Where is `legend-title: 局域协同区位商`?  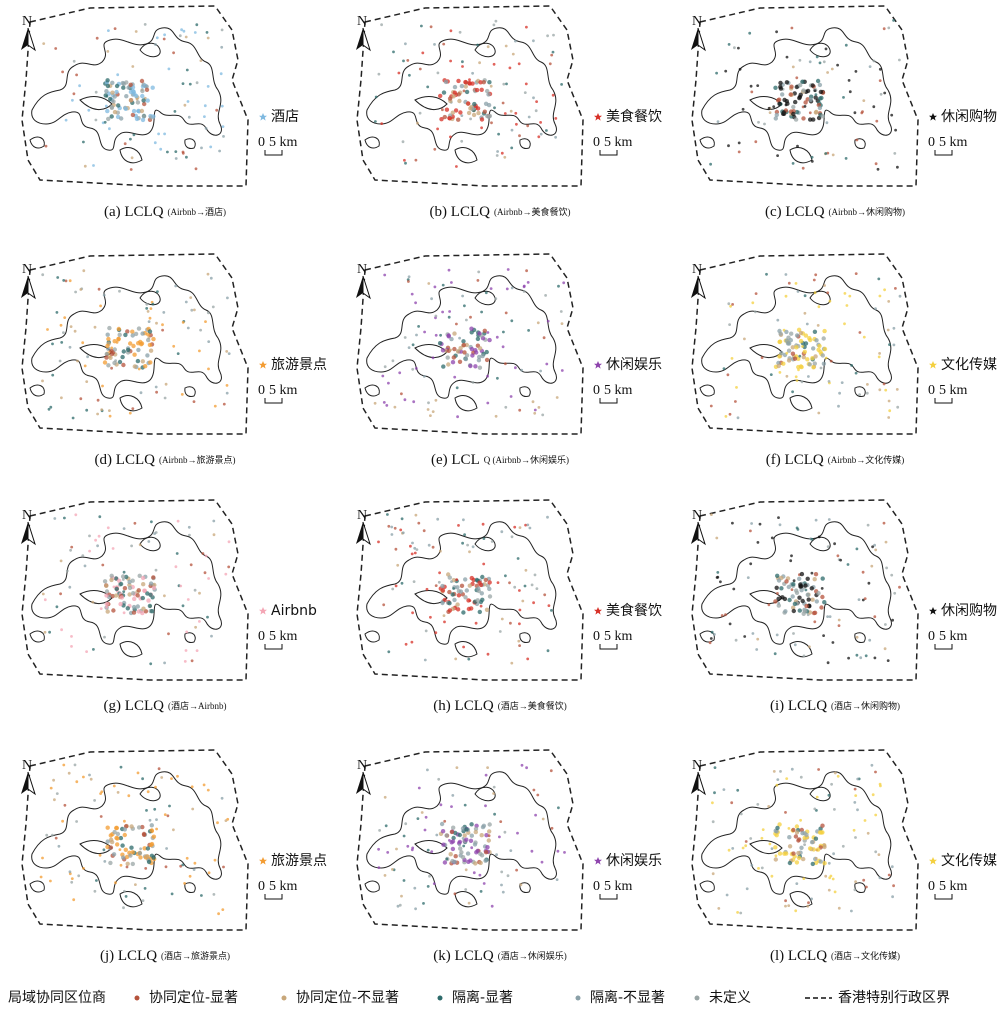
legend-title: 局域协同区位商 is located at coordinates (57, 998).